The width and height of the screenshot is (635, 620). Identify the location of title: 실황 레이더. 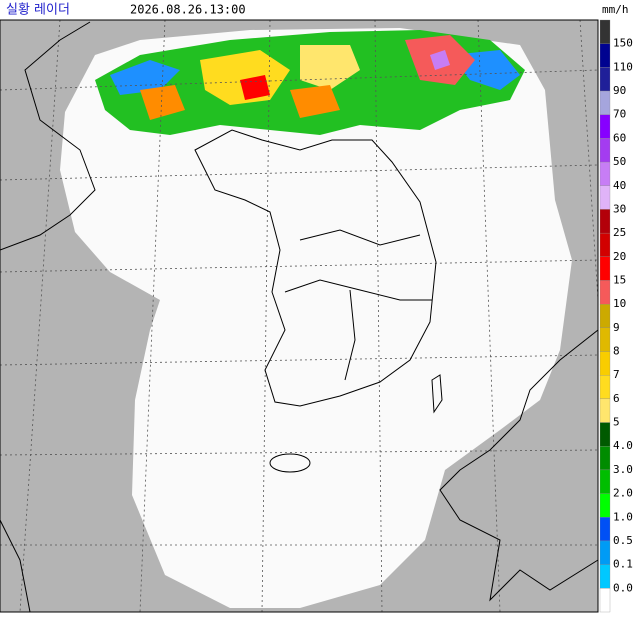
(38, 10).